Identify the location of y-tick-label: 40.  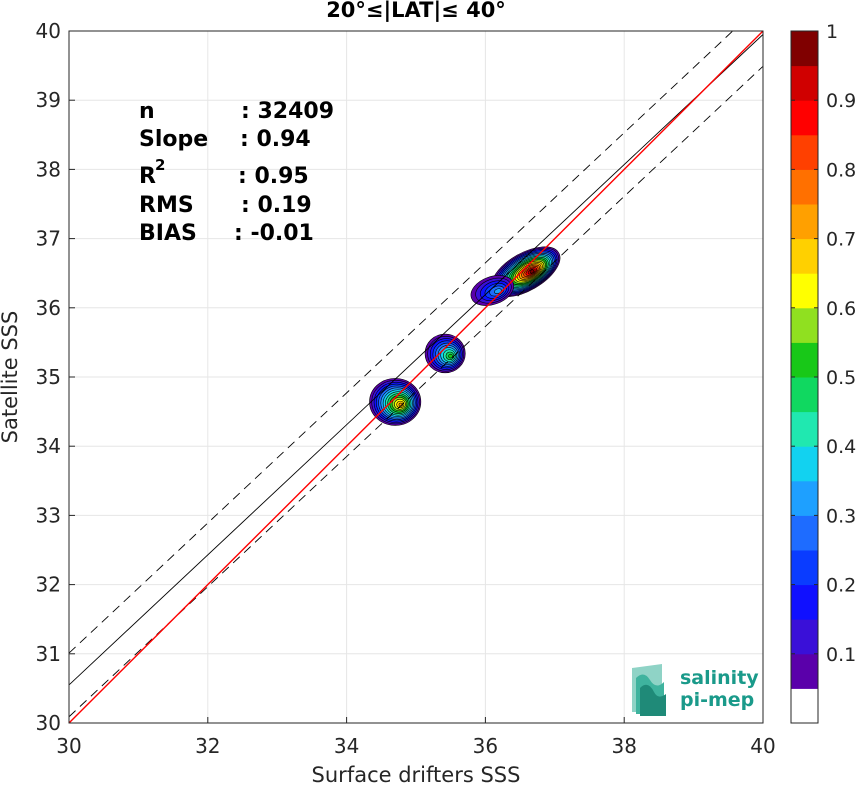
(48, 31).